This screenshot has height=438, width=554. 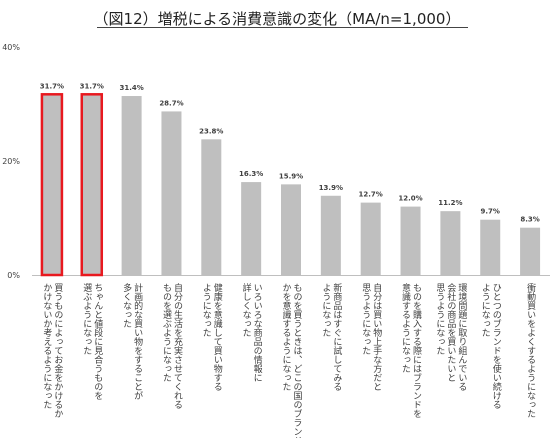 I want to click on category-label: 環境問題に取り組んでいる会社の商品を買いたいと思うようになった, so click(x=450, y=336).